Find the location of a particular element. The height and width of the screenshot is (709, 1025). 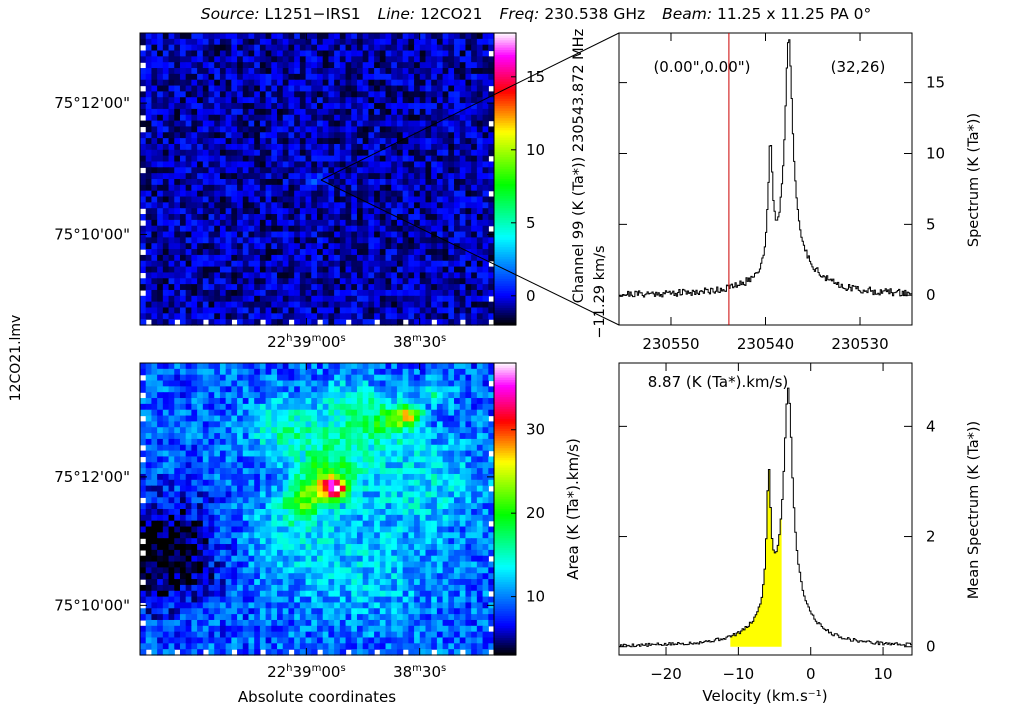

mean-spectrum-xlabel: Velocity (km.s⁻¹) is located at coordinates (764, 696).